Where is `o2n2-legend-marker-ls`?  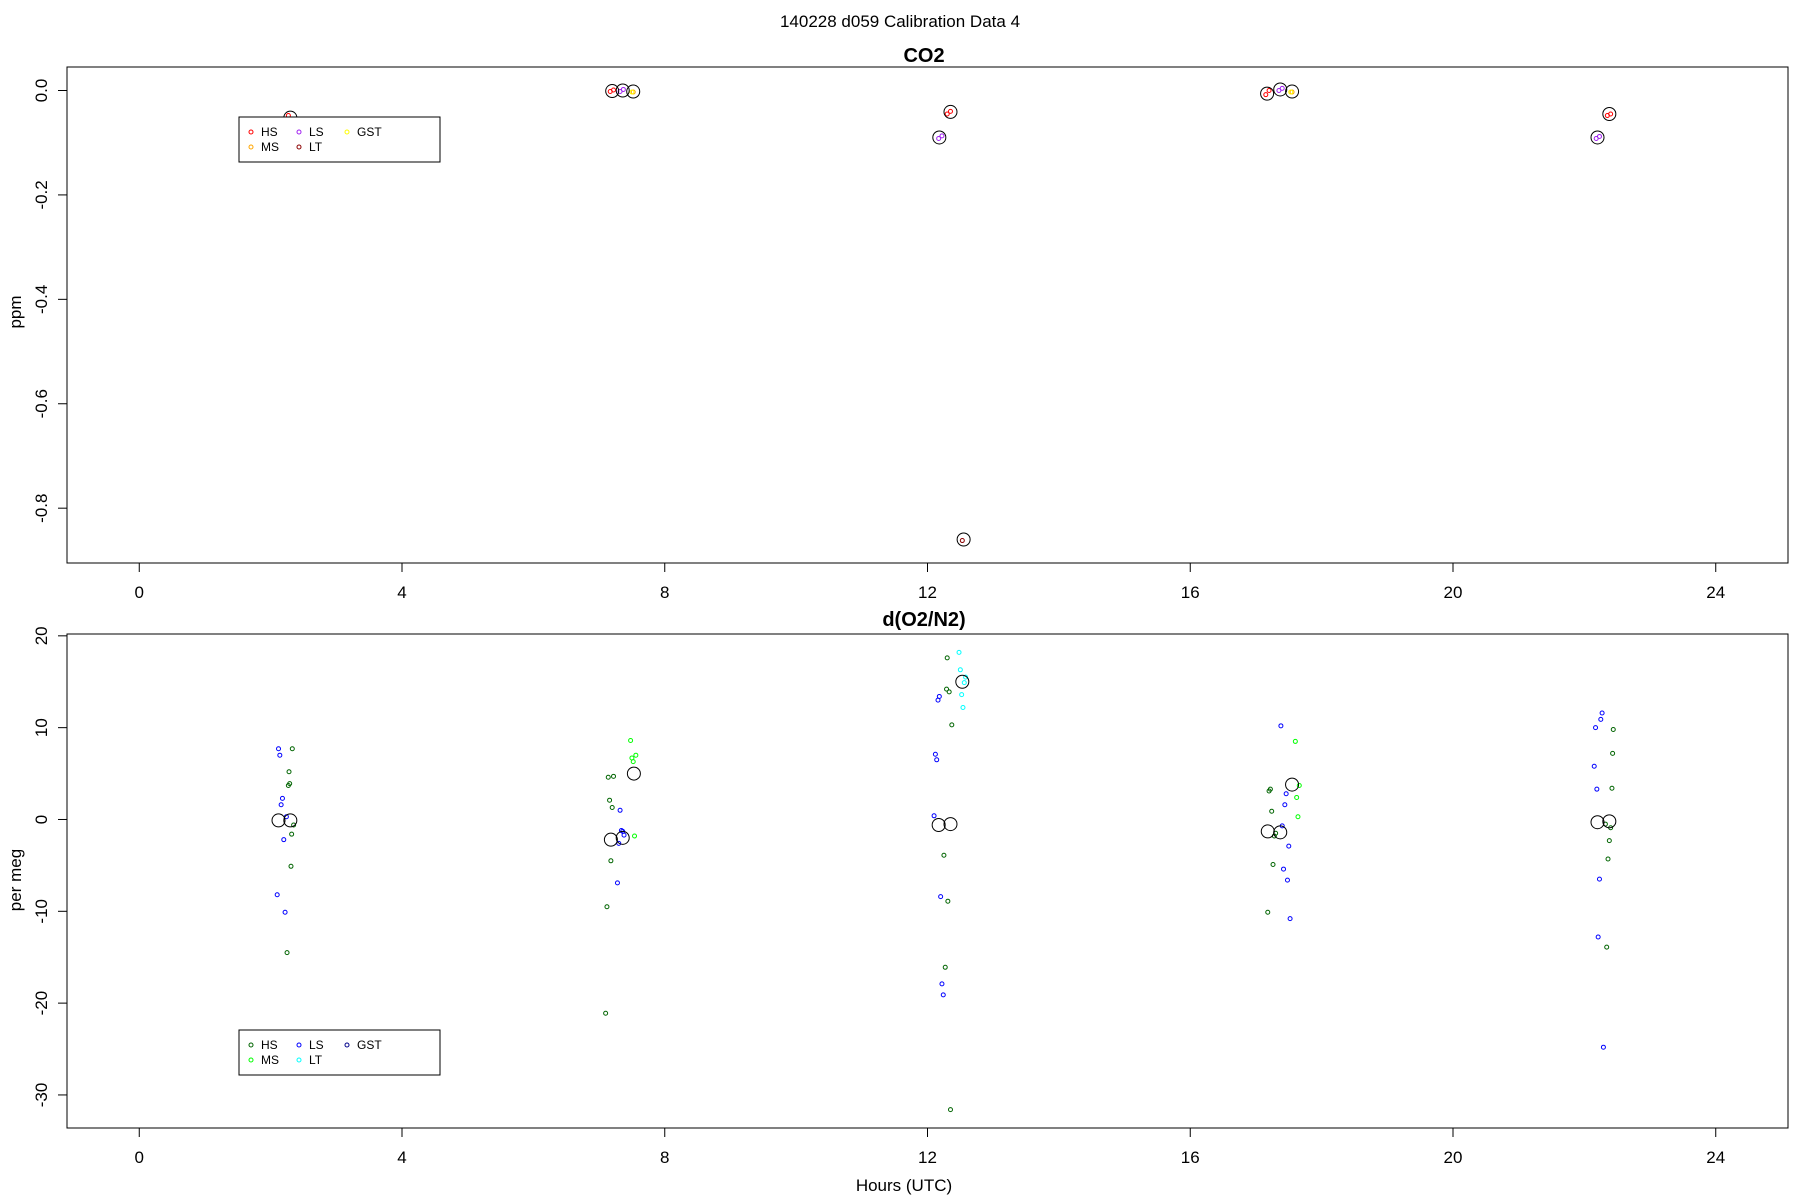
o2n2-legend-marker-ls is located at coordinates (299, 1045).